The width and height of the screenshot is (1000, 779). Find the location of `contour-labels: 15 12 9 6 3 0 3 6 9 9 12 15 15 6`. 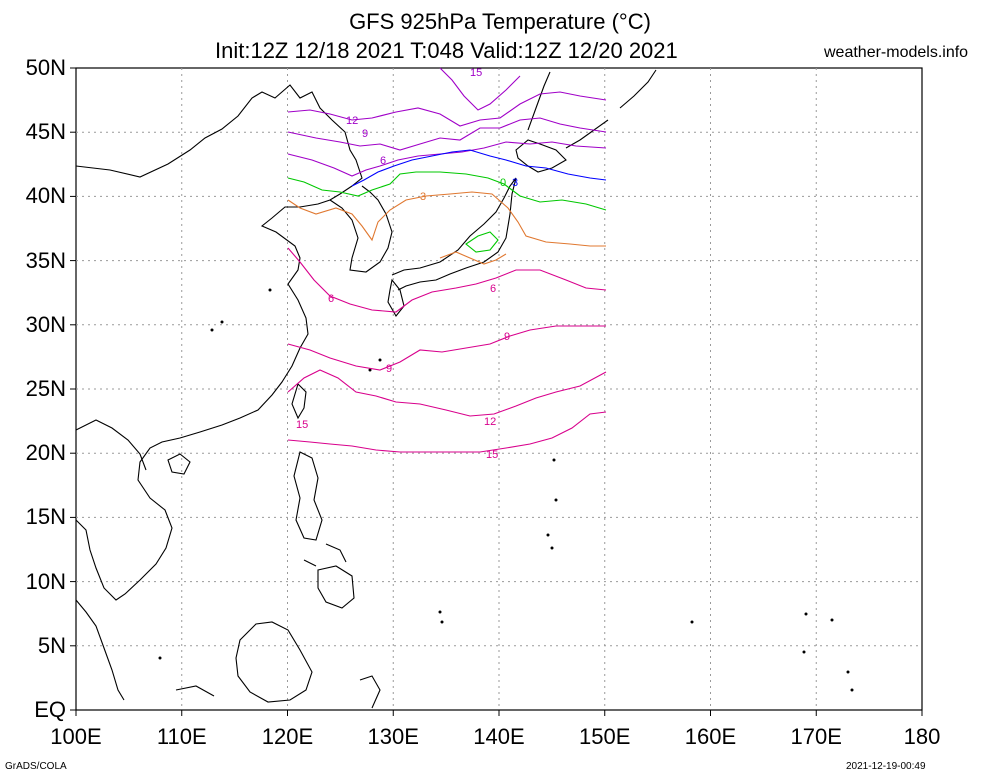

contour-labels: 15 12 9 6 3 0 3 6 9 9 12 15 15 6 is located at coordinates (407, 264).